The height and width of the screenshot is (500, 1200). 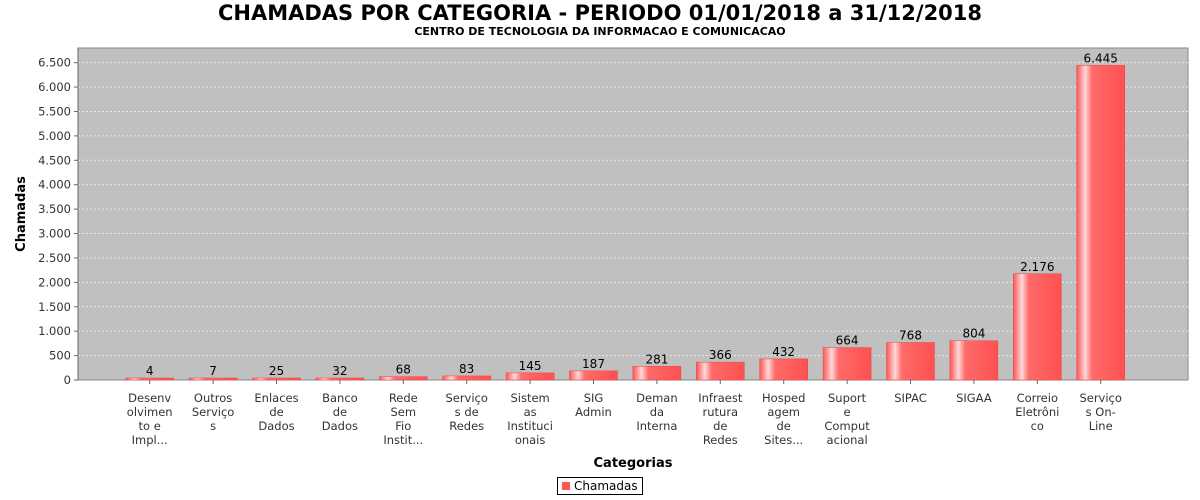 What do you see at coordinates (910, 336) in the screenshot?
I see `data-label: 768` at bounding box center [910, 336].